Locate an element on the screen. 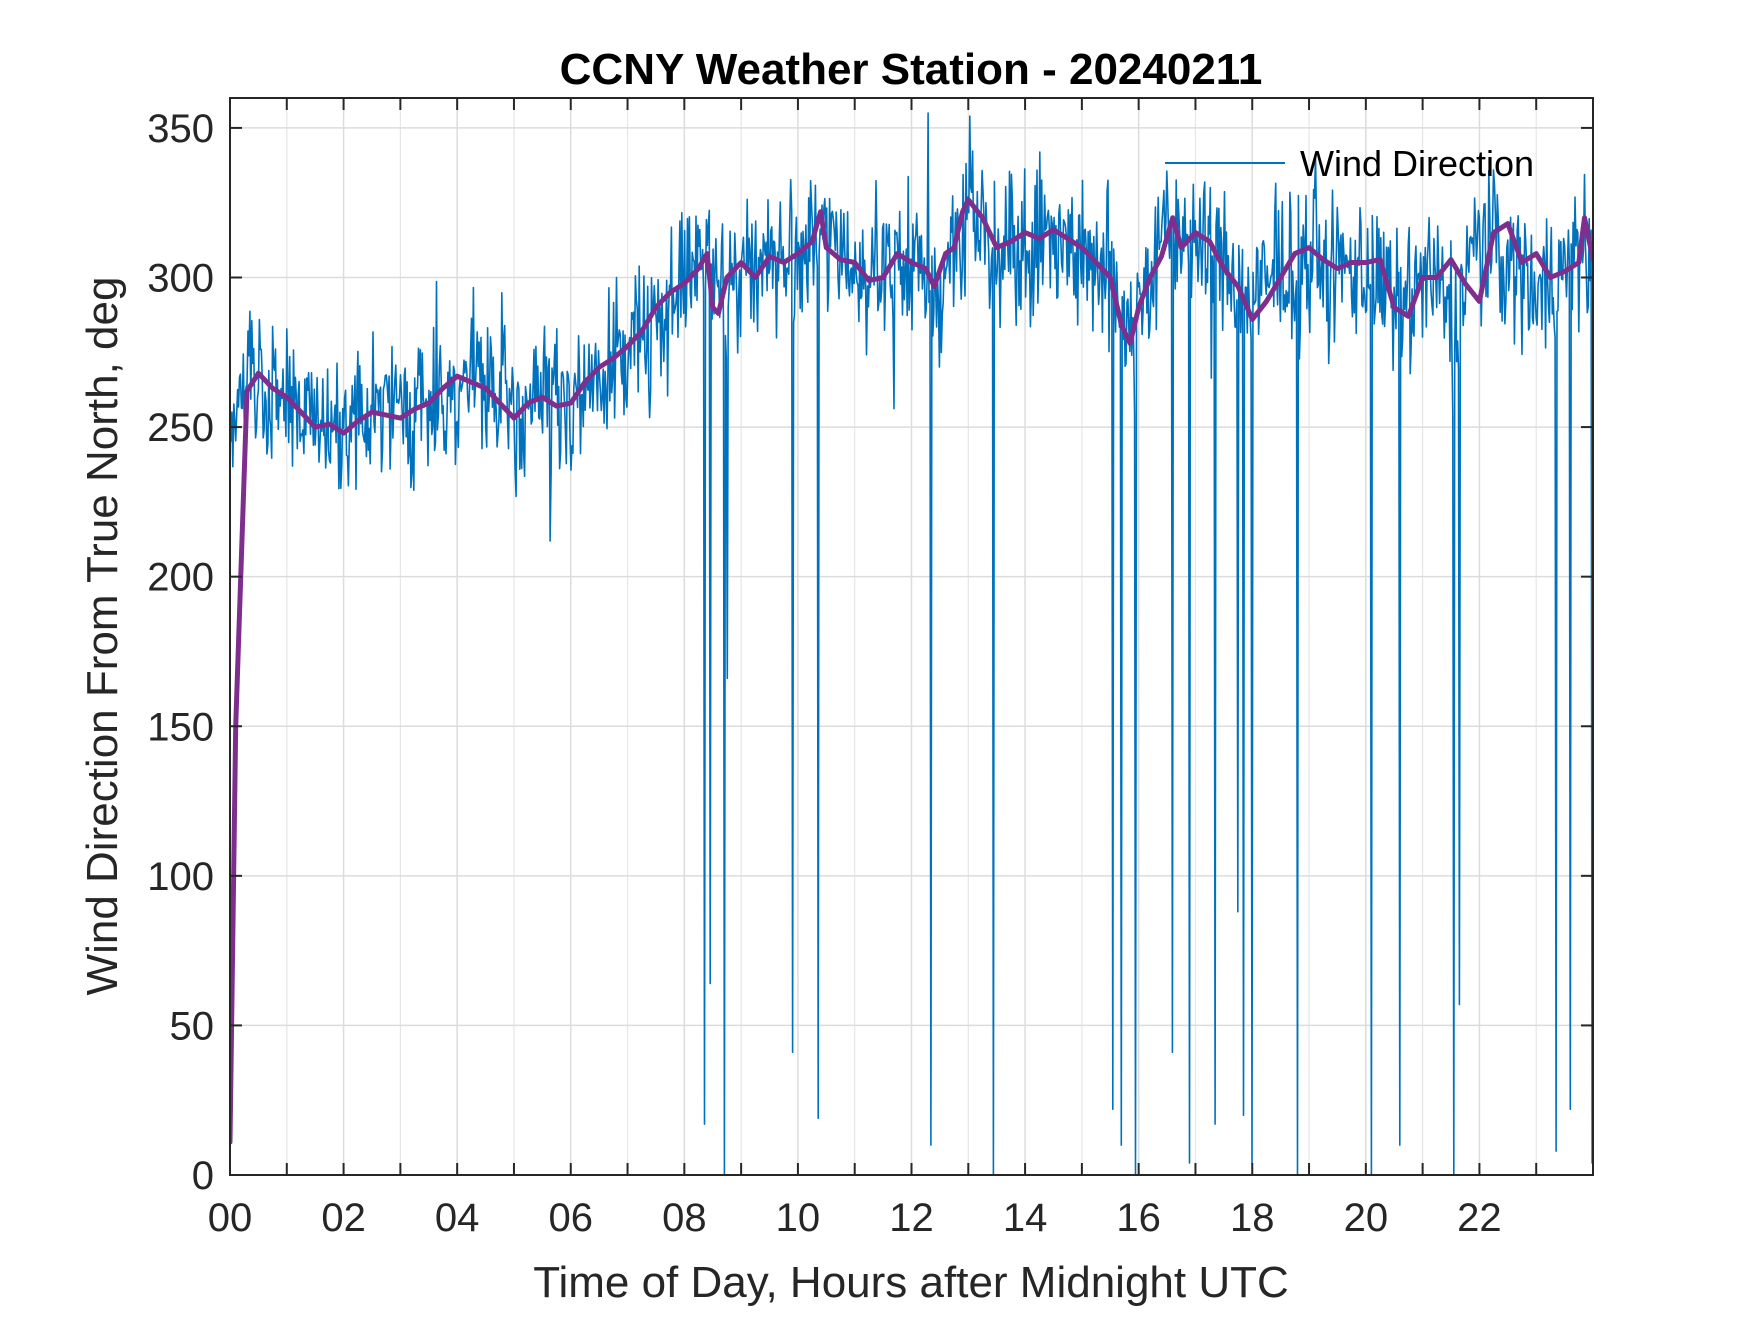 This screenshot has height=1318, width=1750. x-tick-label: 18 is located at coordinates (1252, 1218).